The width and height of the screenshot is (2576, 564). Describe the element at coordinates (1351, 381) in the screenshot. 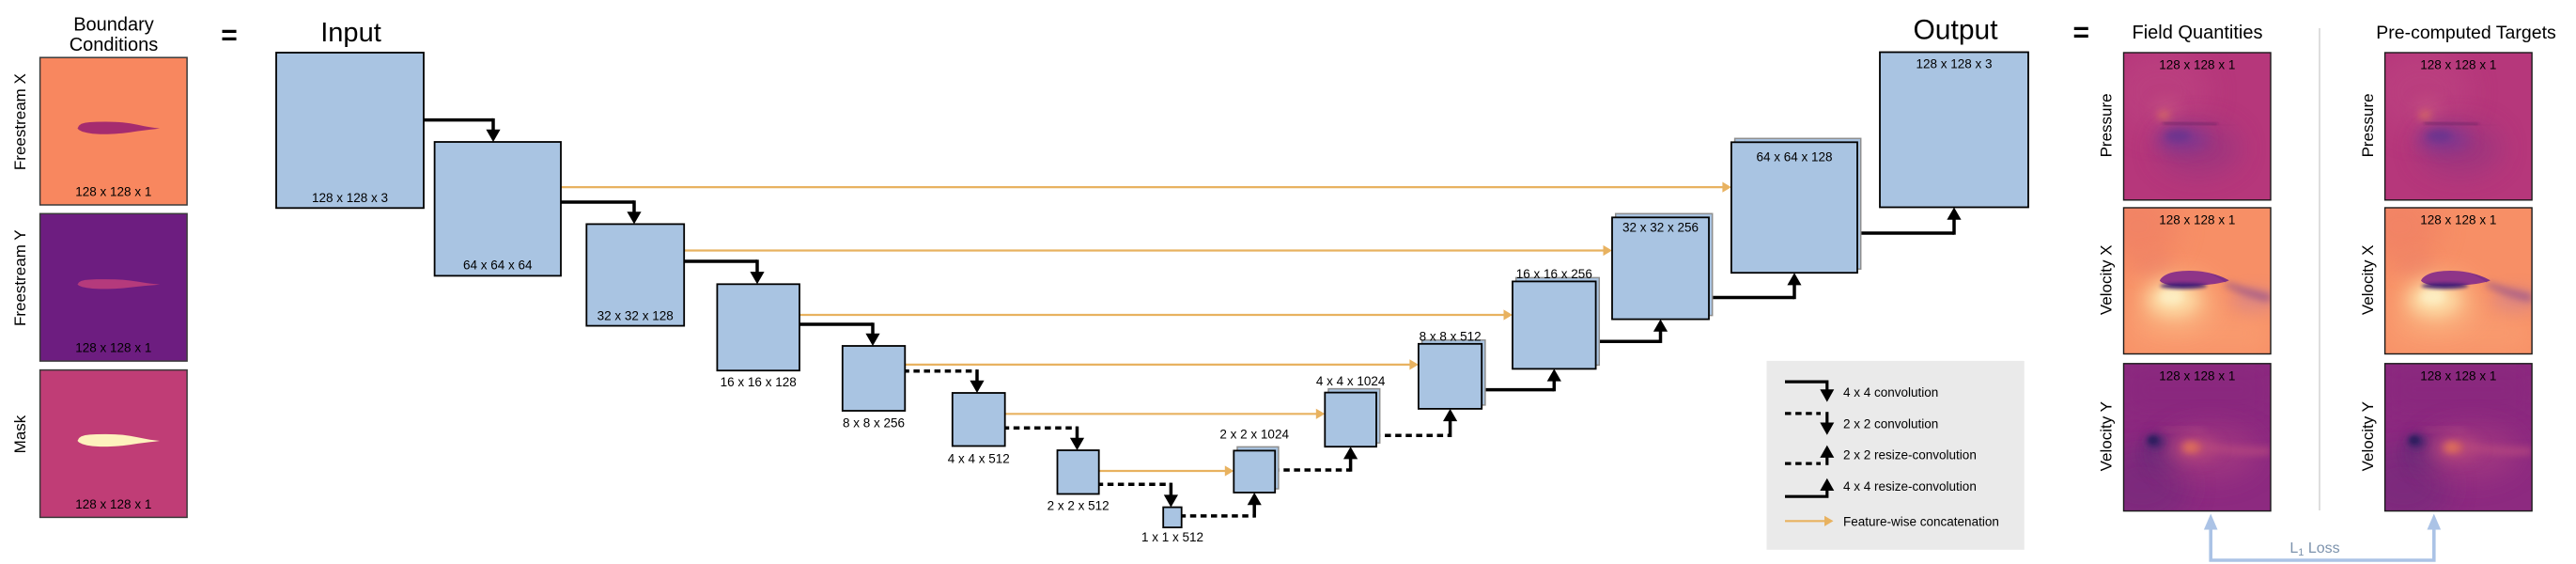

I see `svg-text: 4 x 4 x 1024` at that location.